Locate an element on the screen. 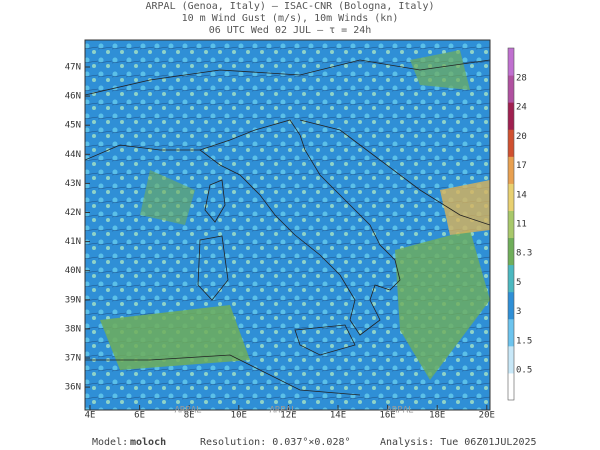  colorbar-label: 5 is located at coordinates (518, 283).